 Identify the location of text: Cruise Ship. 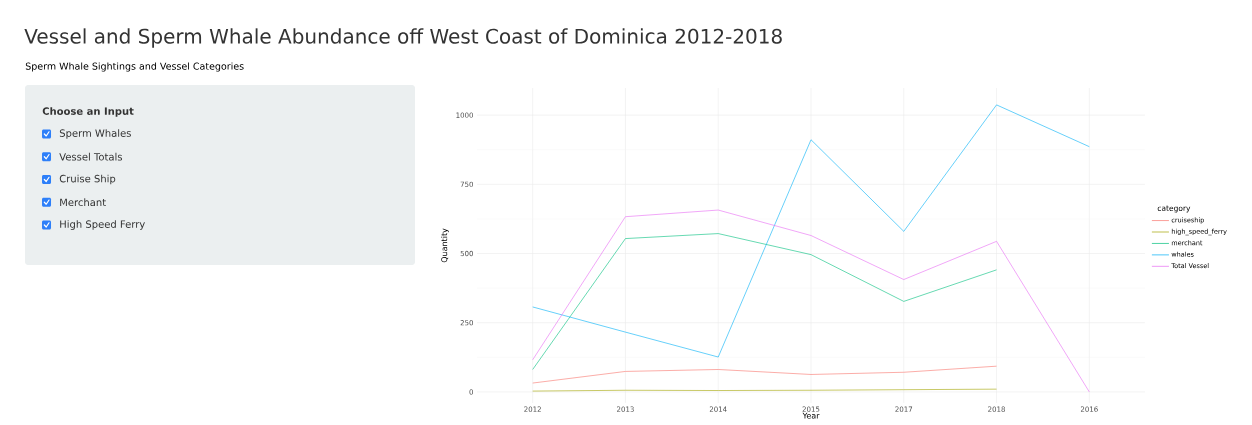
(87, 179).